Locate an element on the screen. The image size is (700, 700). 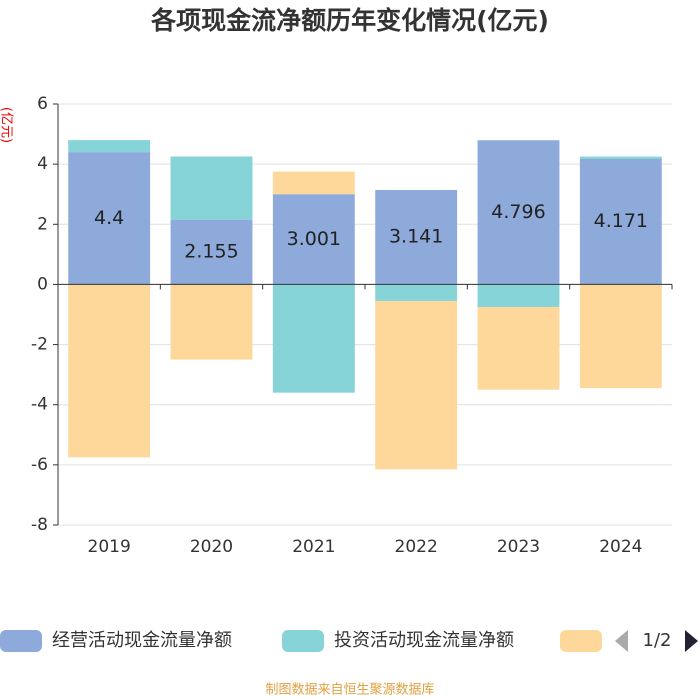
legend-label: 投资活动现金流量净额 is located at coordinates (424, 640).